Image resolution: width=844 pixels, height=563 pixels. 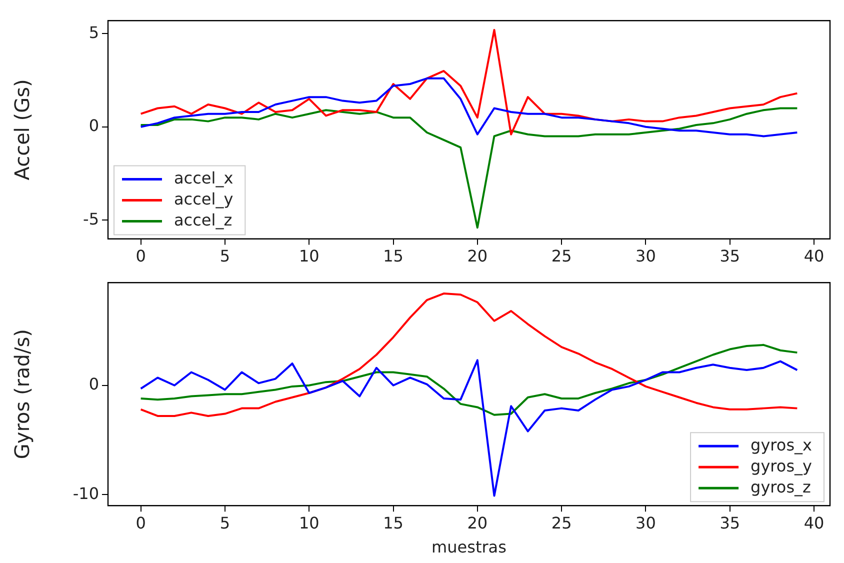 What do you see at coordinates (203, 220) in the screenshot?
I see `legend-label: accel_z` at bounding box center [203, 220].